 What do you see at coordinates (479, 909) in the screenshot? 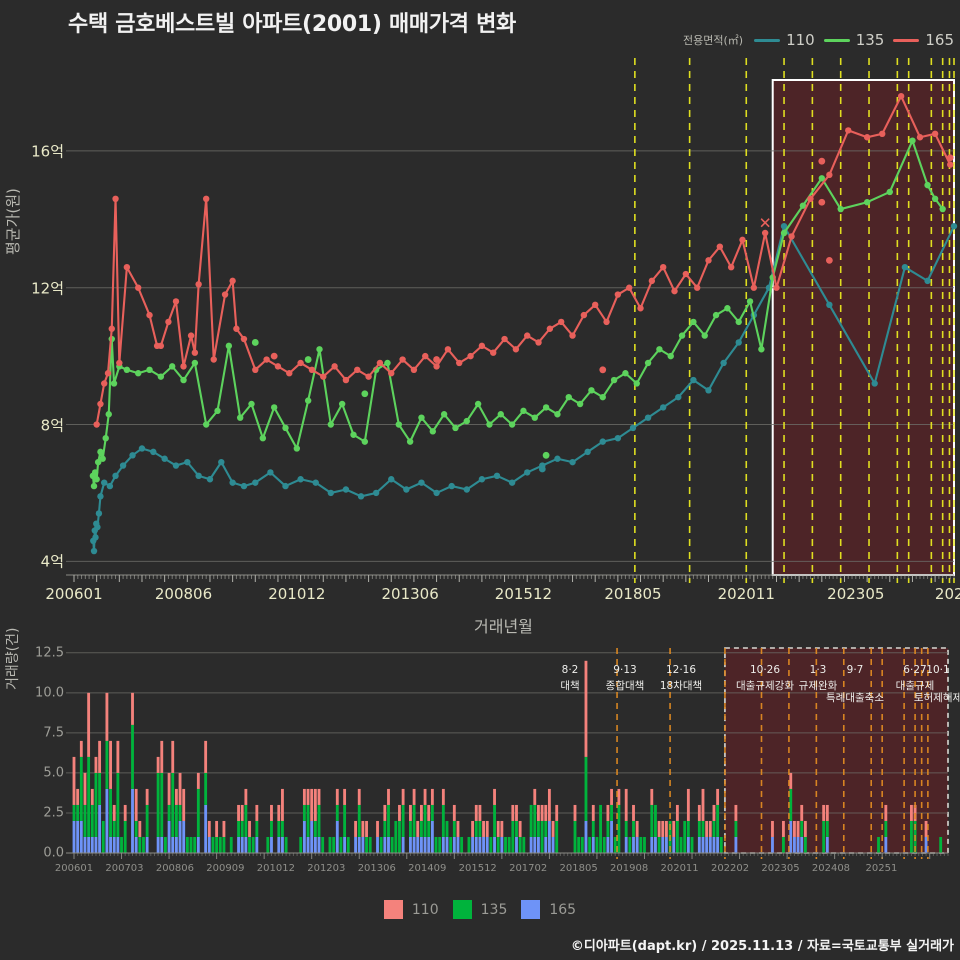
I see `bar-legend-item-135: 135` at bounding box center [479, 909].